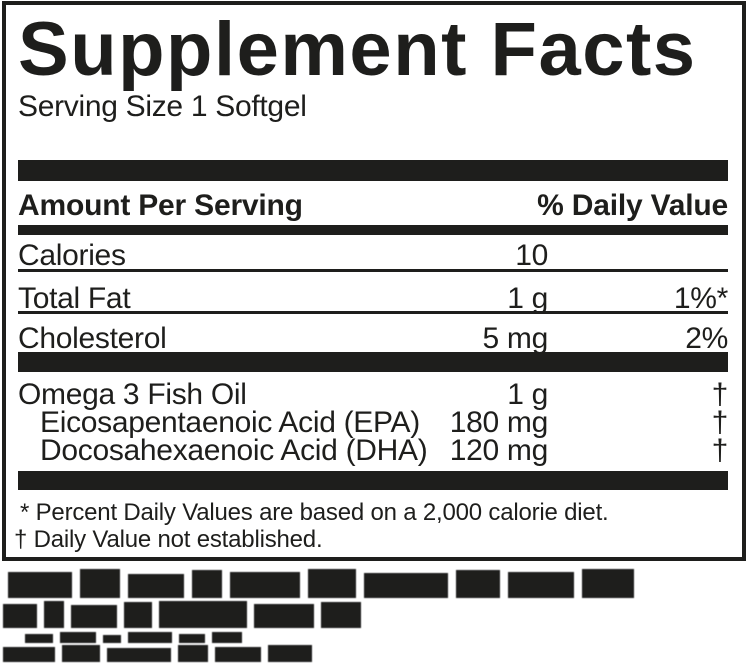  I want to click on table-row-dha: Docosahexaenoic Acid (DHA) 120 mg †, so click(373, 451).